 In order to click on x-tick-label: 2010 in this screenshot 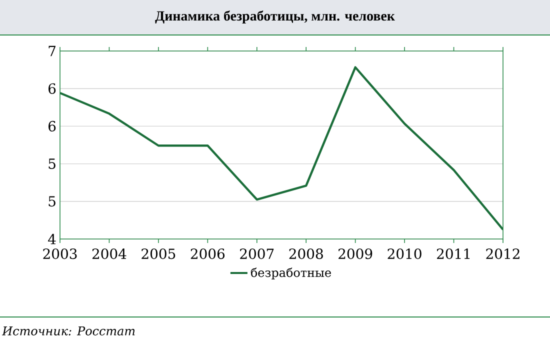, I will do `click(405, 254)`.